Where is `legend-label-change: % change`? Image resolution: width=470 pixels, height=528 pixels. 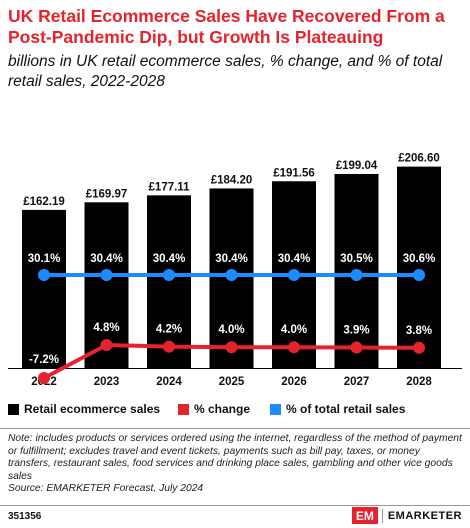
legend-label-change: % change is located at coordinates (222, 409).